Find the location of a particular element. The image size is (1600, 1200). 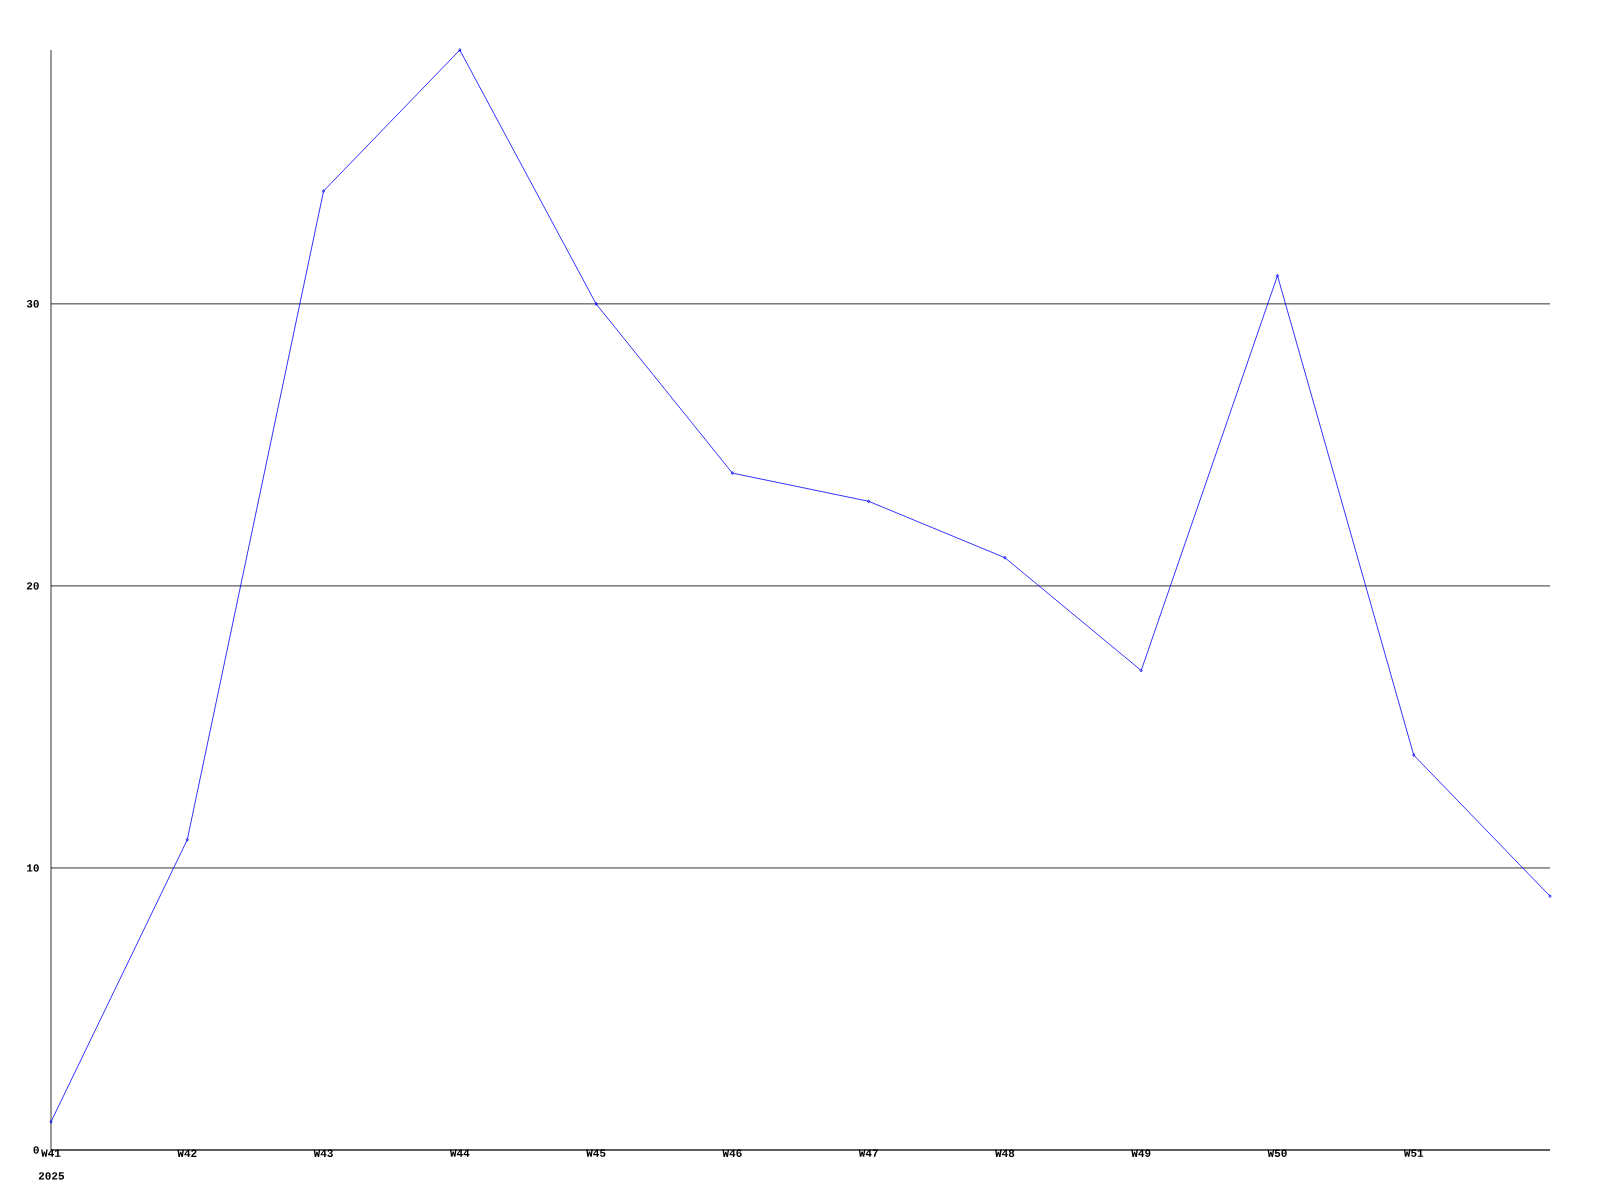

x-tick-label: W50 is located at coordinates (1277, 1153).